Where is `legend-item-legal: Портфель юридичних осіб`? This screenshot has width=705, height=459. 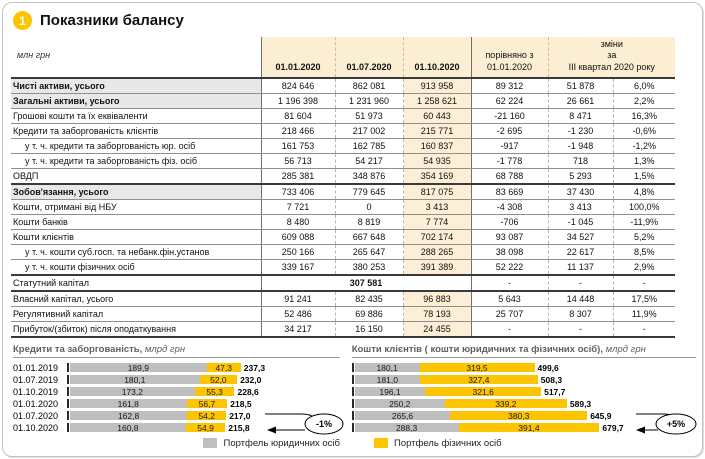 legend-item-legal: Портфель юридичних осіб is located at coordinates (271, 443).